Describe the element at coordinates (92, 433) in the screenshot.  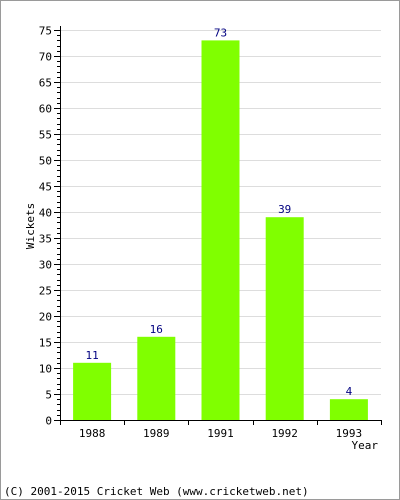
I see `x-tick-label: 1988` at that location.